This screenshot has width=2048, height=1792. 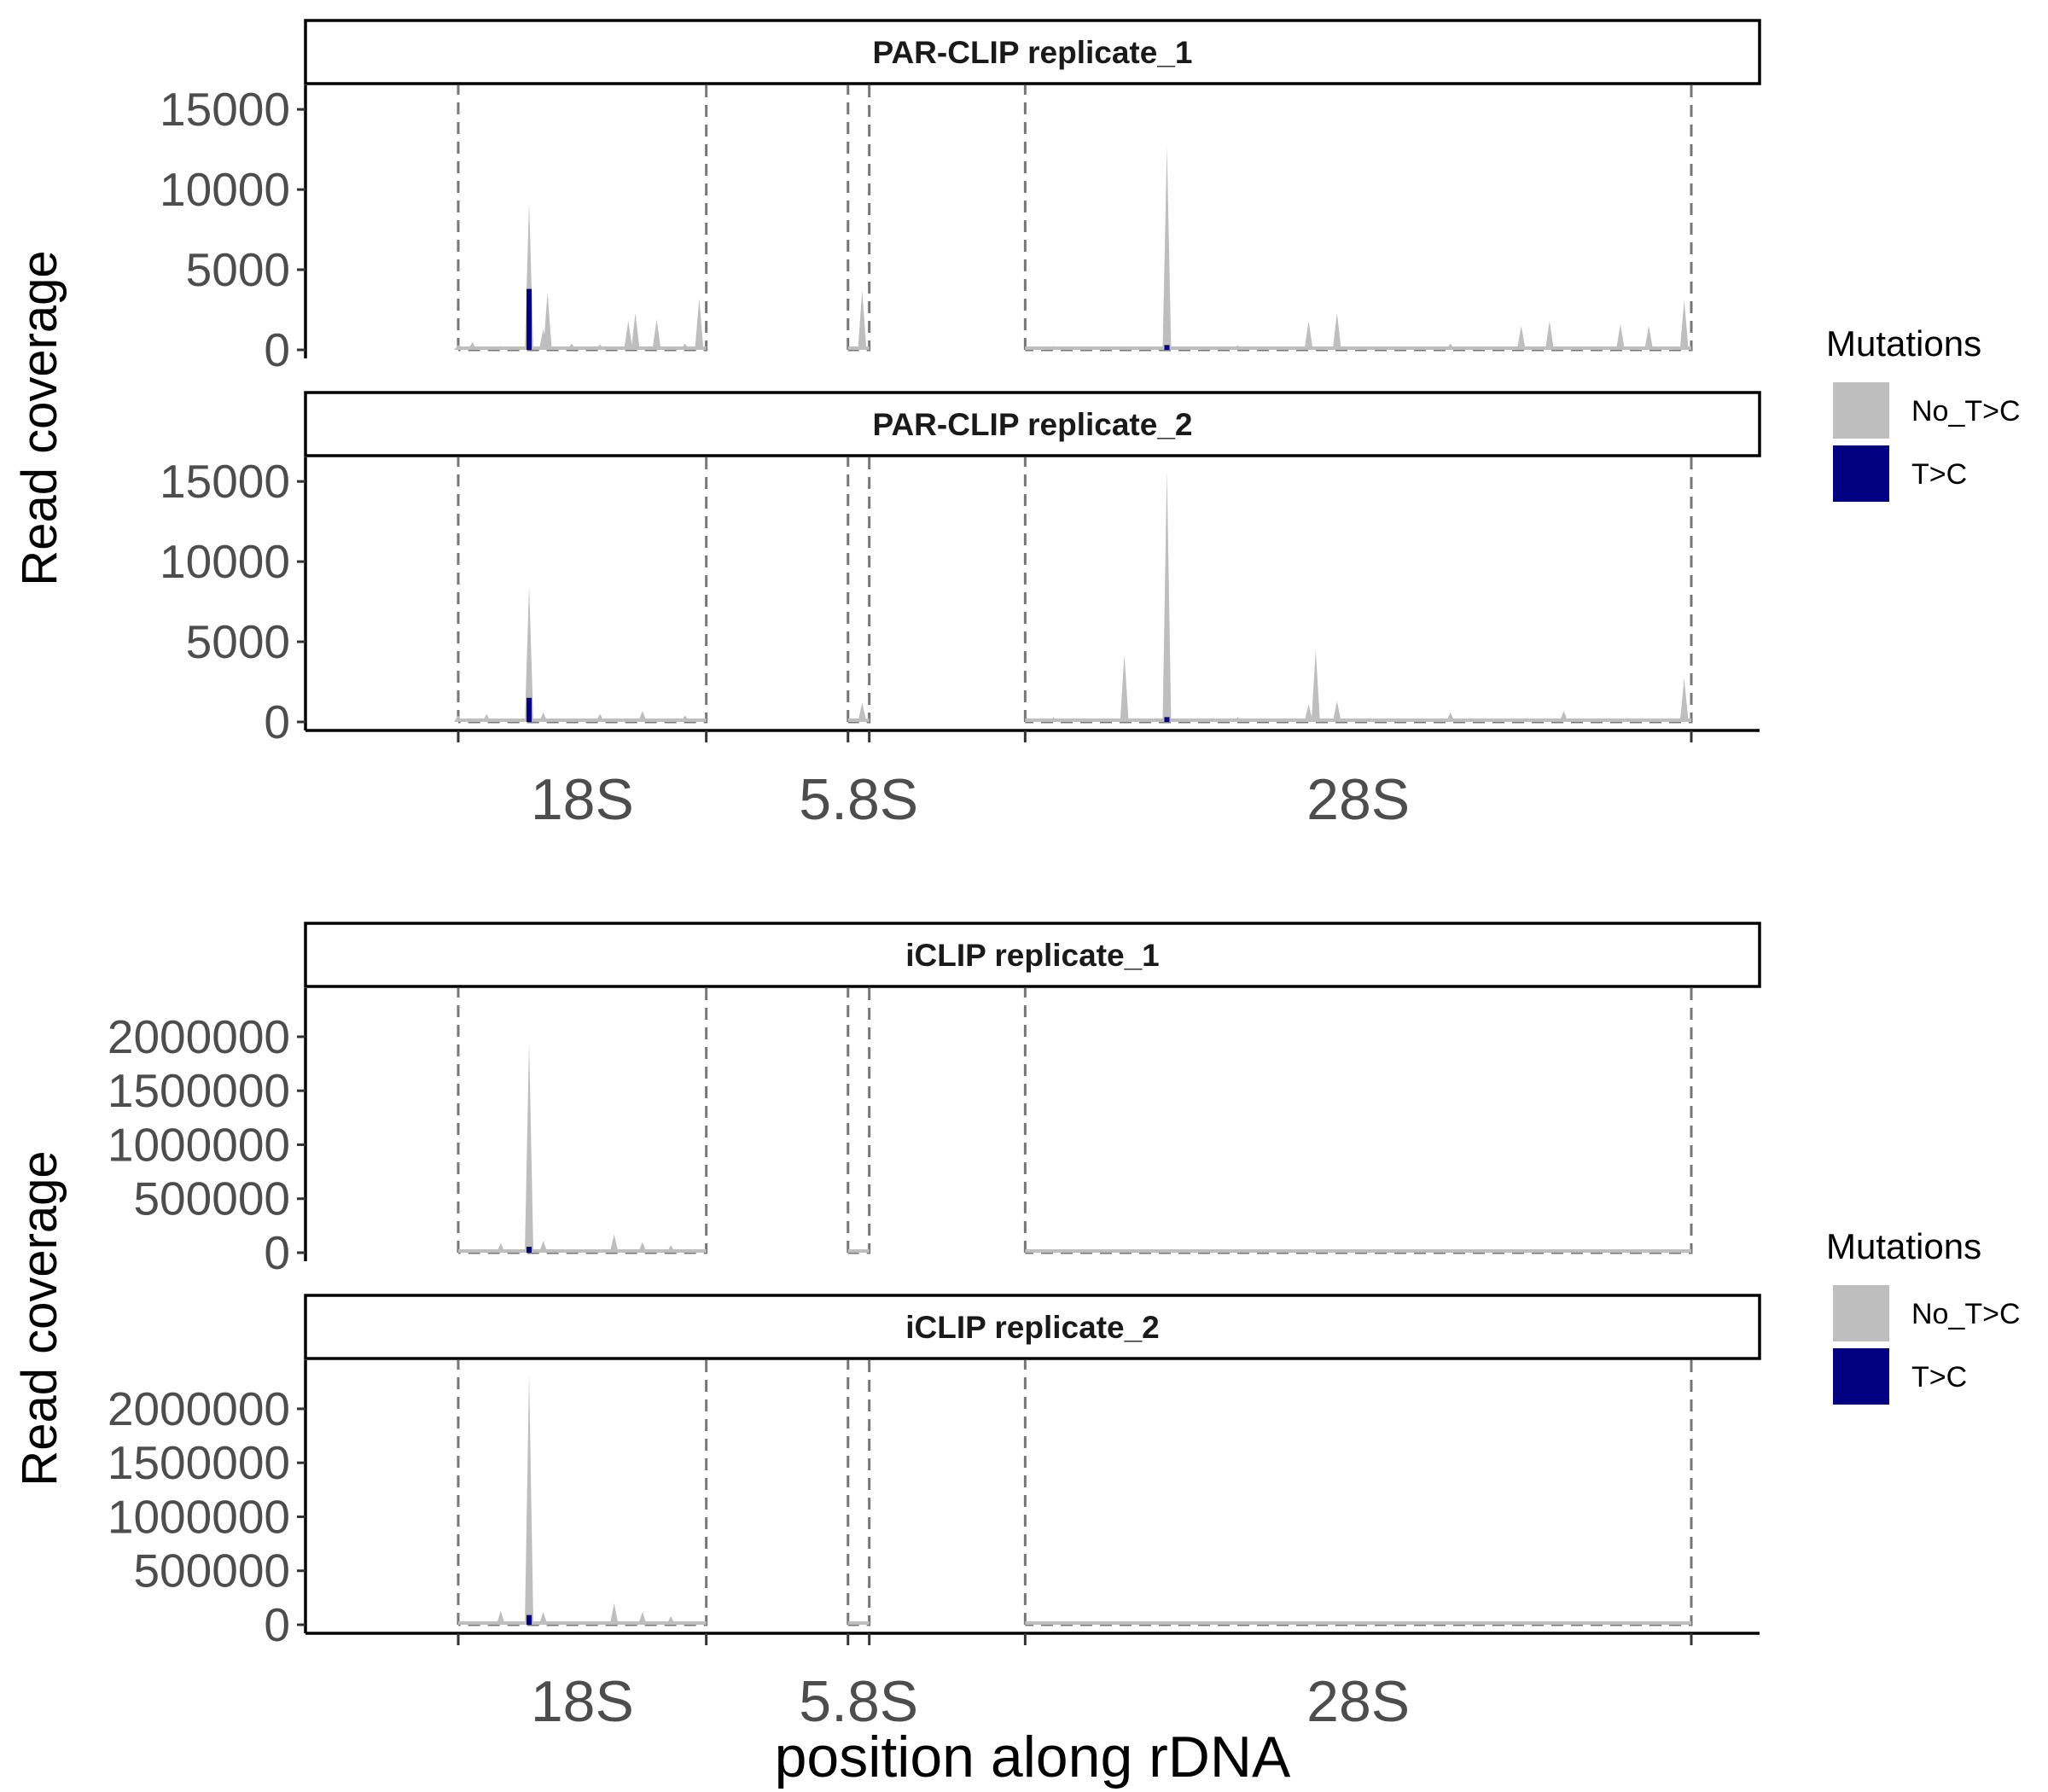 What do you see at coordinates (1904, 1246) in the screenshot?
I see `legend-title: Mutations` at bounding box center [1904, 1246].